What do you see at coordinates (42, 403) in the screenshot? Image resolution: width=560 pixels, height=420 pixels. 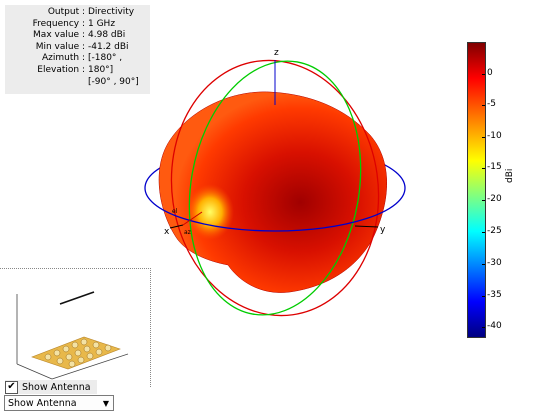 I see `dropdown-value: Show Antenna` at bounding box center [42, 403].